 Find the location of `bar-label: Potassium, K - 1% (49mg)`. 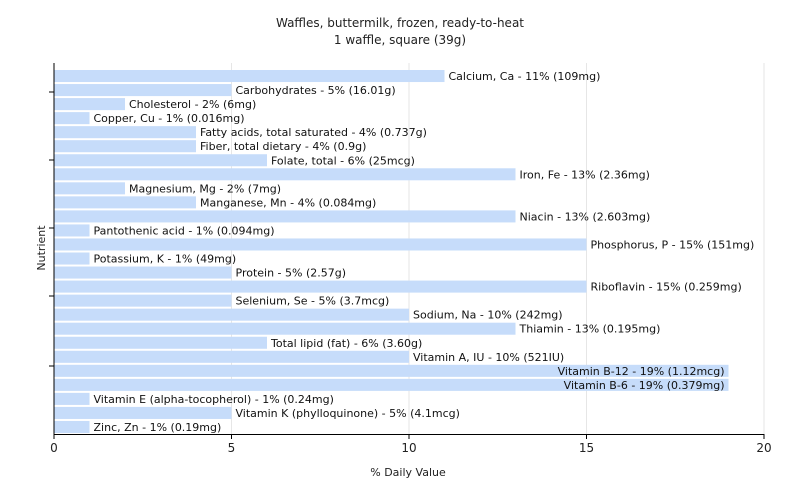

bar-label: Potassium, K - 1% (49mg) is located at coordinates (165, 259).